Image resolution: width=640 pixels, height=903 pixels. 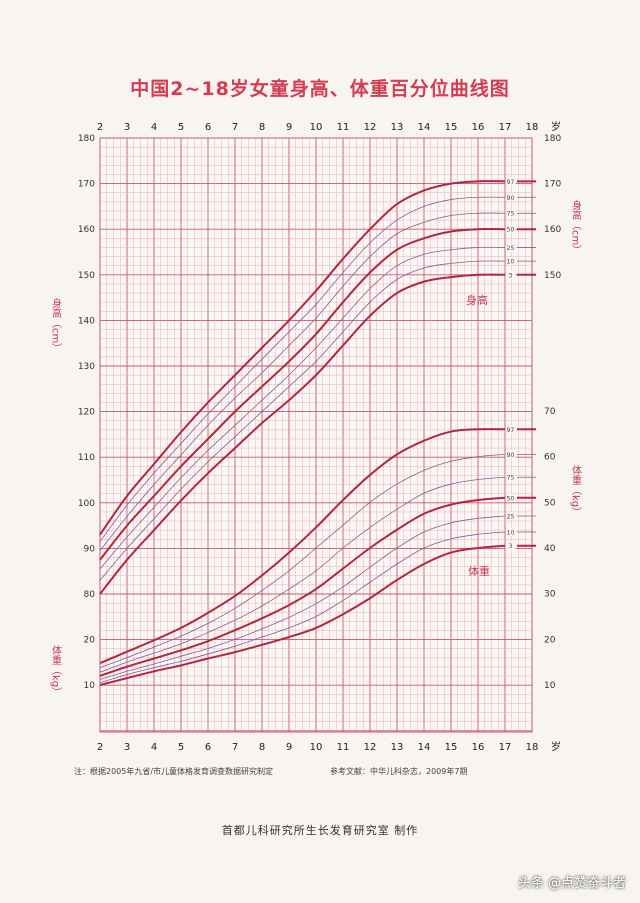 I want to click on weight-tick-right: 60, so click(x=550, y=458).